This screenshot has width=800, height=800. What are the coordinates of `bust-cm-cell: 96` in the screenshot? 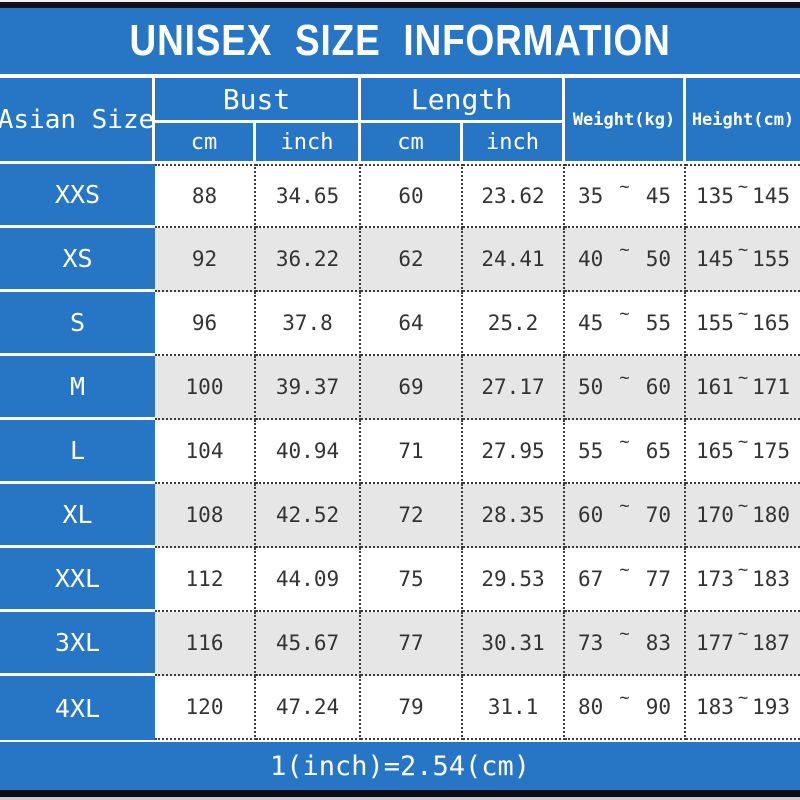 It's located at (205, 324).